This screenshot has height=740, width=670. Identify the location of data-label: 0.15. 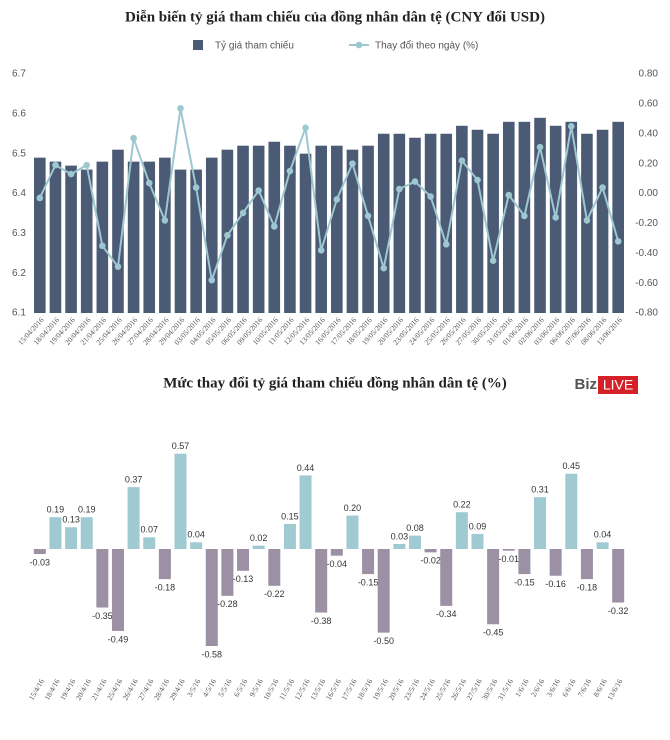
(290, 516).